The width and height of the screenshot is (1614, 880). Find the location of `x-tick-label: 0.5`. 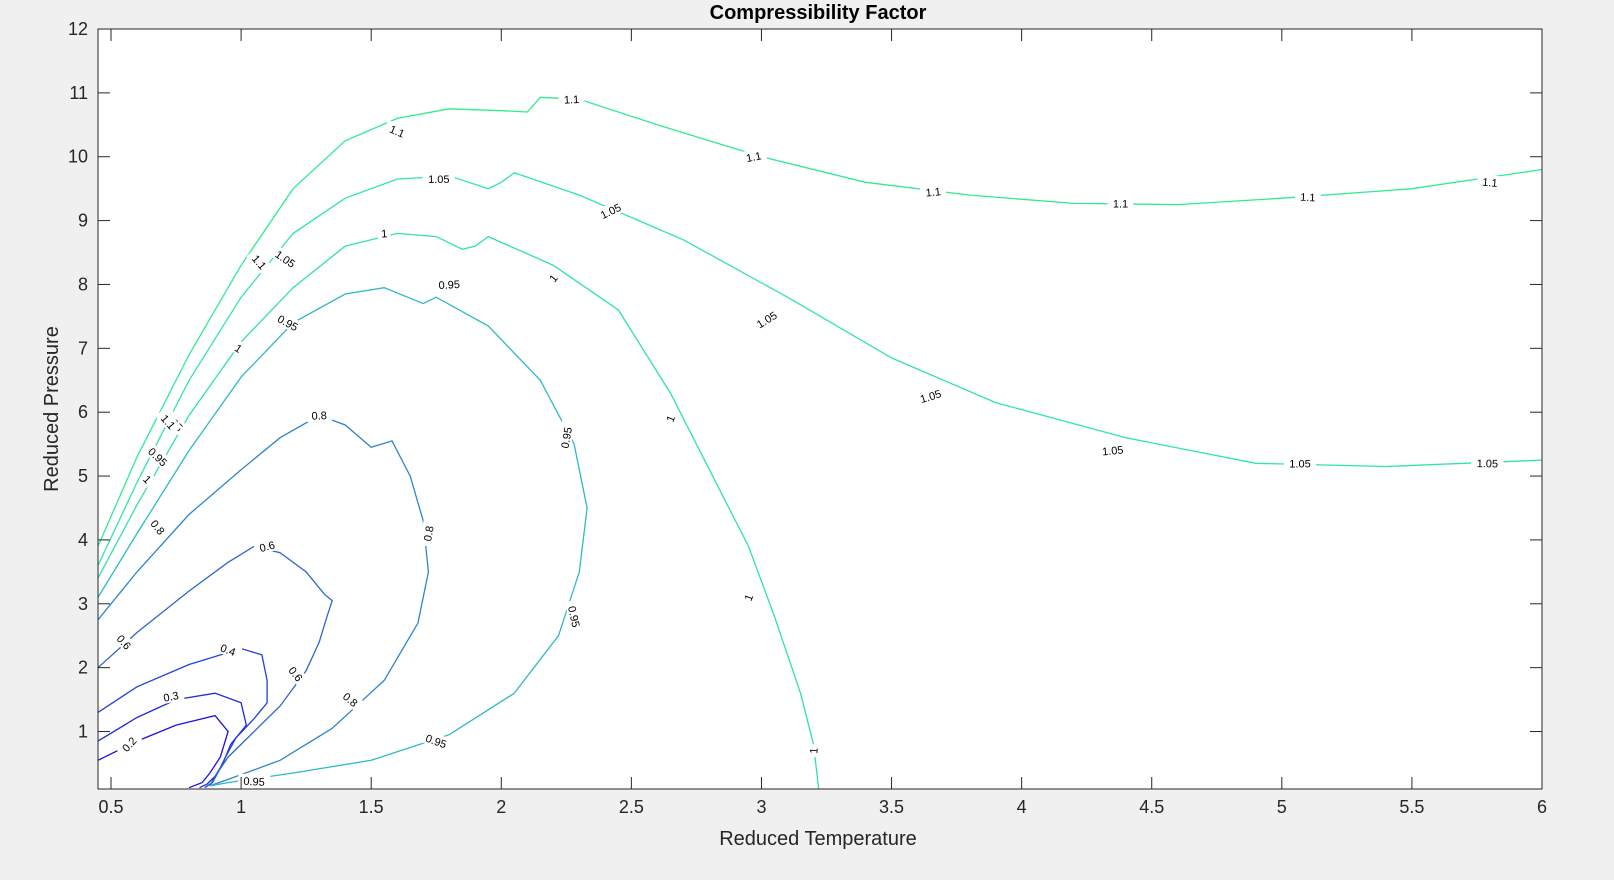

x-tick-label: 0.5 is located at coordinates (110, 807).